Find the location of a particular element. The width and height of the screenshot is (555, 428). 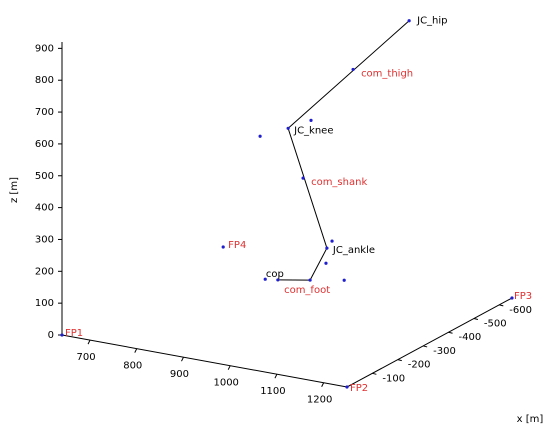

point-label: com_shank is located at coordinates (339, 182).